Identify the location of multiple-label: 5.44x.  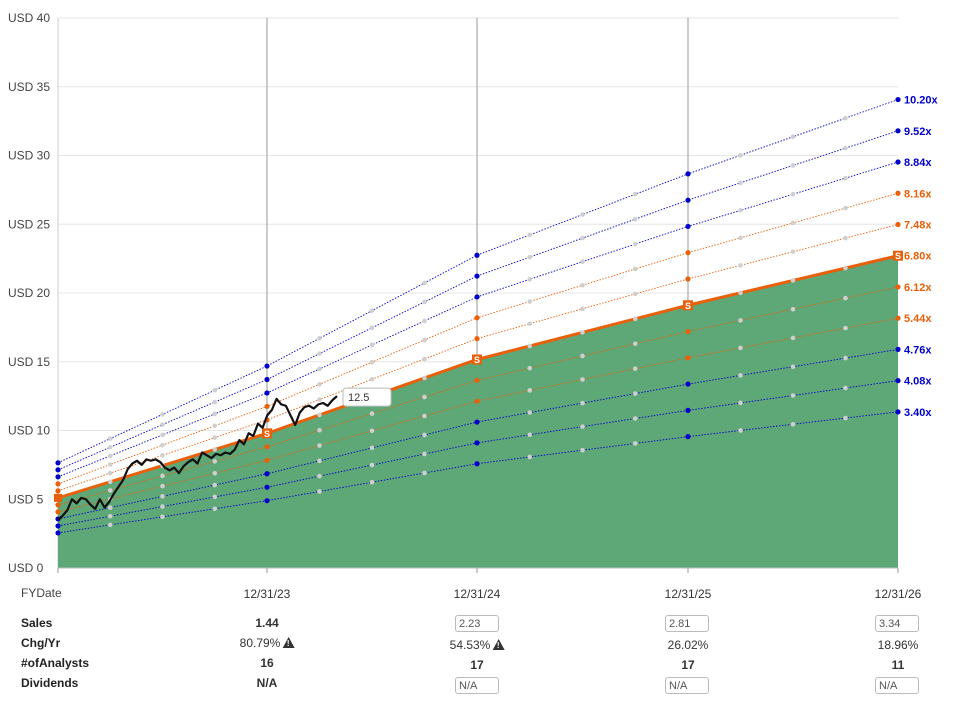
(918, 319).